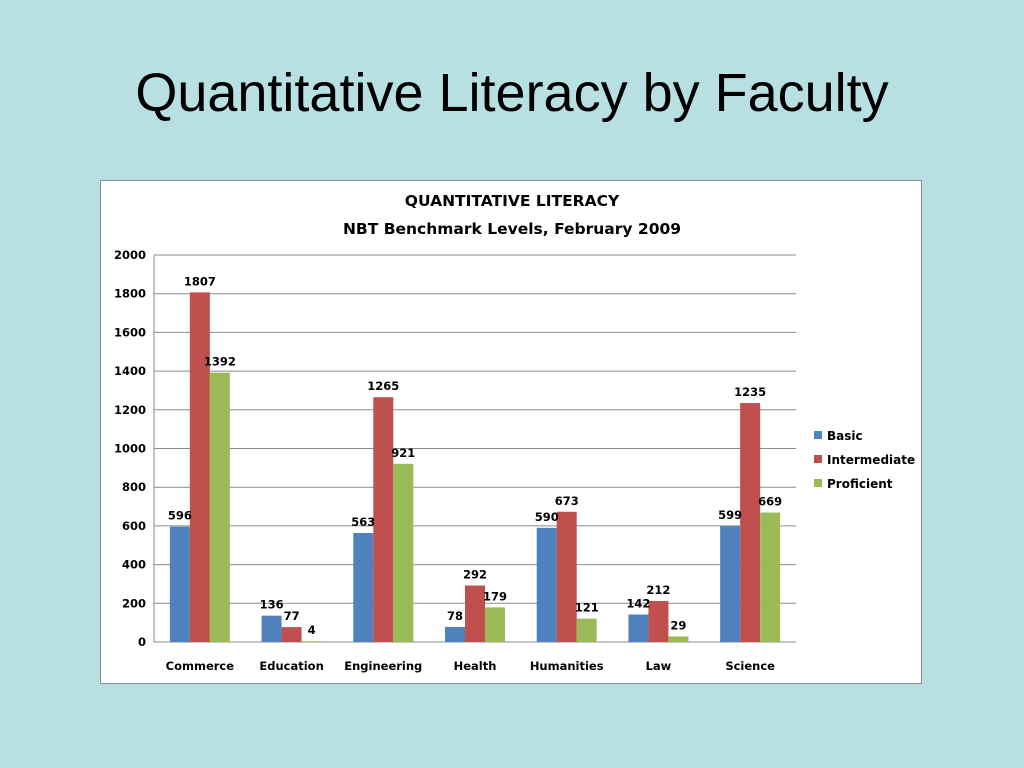  Describe the element at coordinates (845, 436) in the screenshot. I see `legend-label: Basic` at that location.